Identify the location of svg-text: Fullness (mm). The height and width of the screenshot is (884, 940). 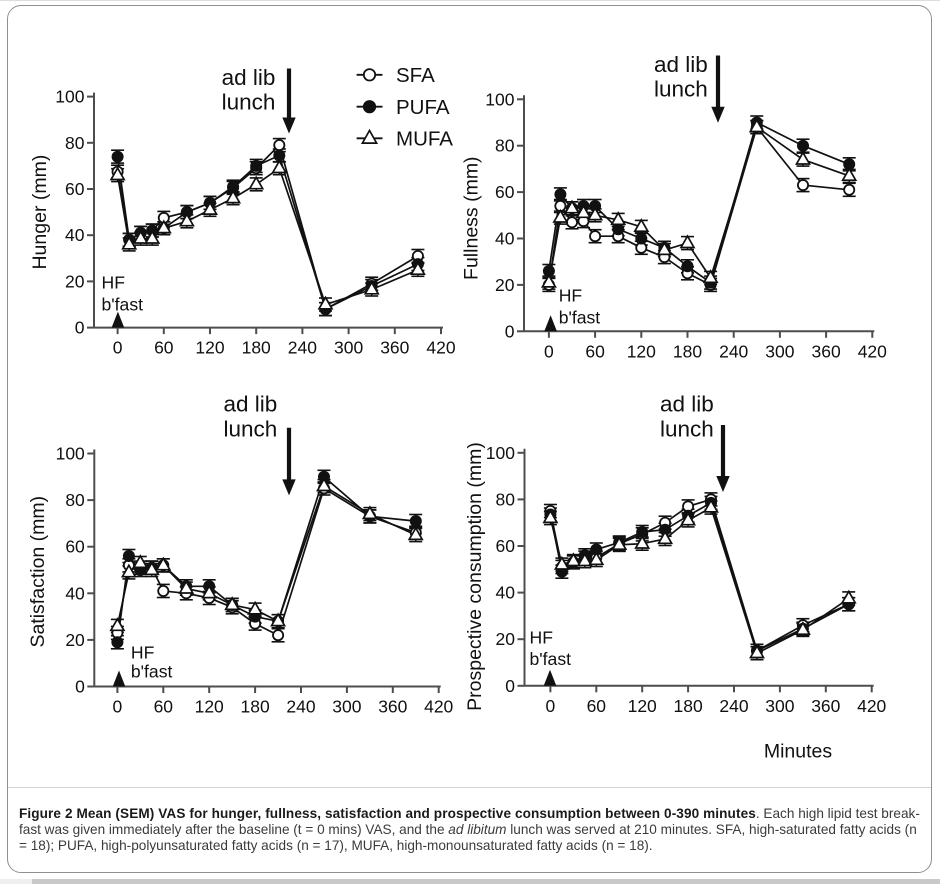
(472, 218).